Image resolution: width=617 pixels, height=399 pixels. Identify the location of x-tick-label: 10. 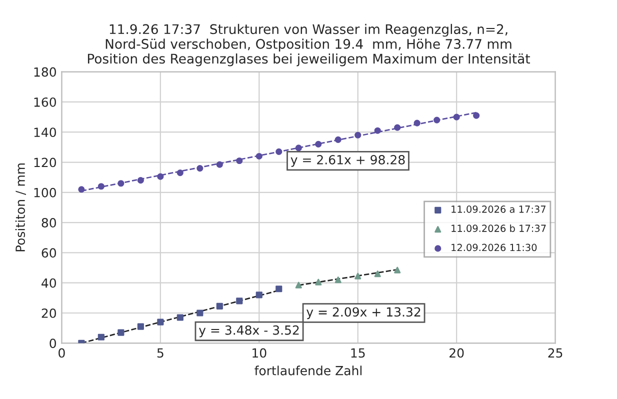
(259, 353).